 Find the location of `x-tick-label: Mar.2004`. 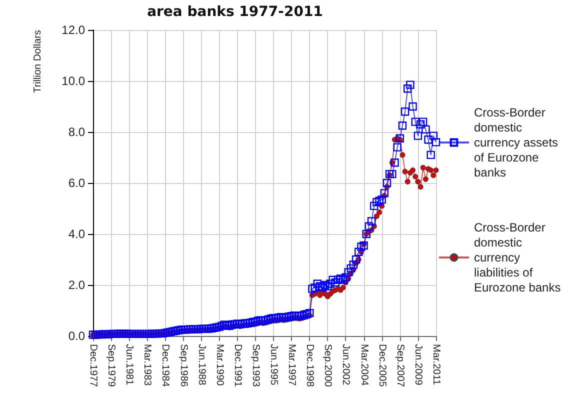

x-tick-label: Mar.2004 is located at coordinates (364, 365).